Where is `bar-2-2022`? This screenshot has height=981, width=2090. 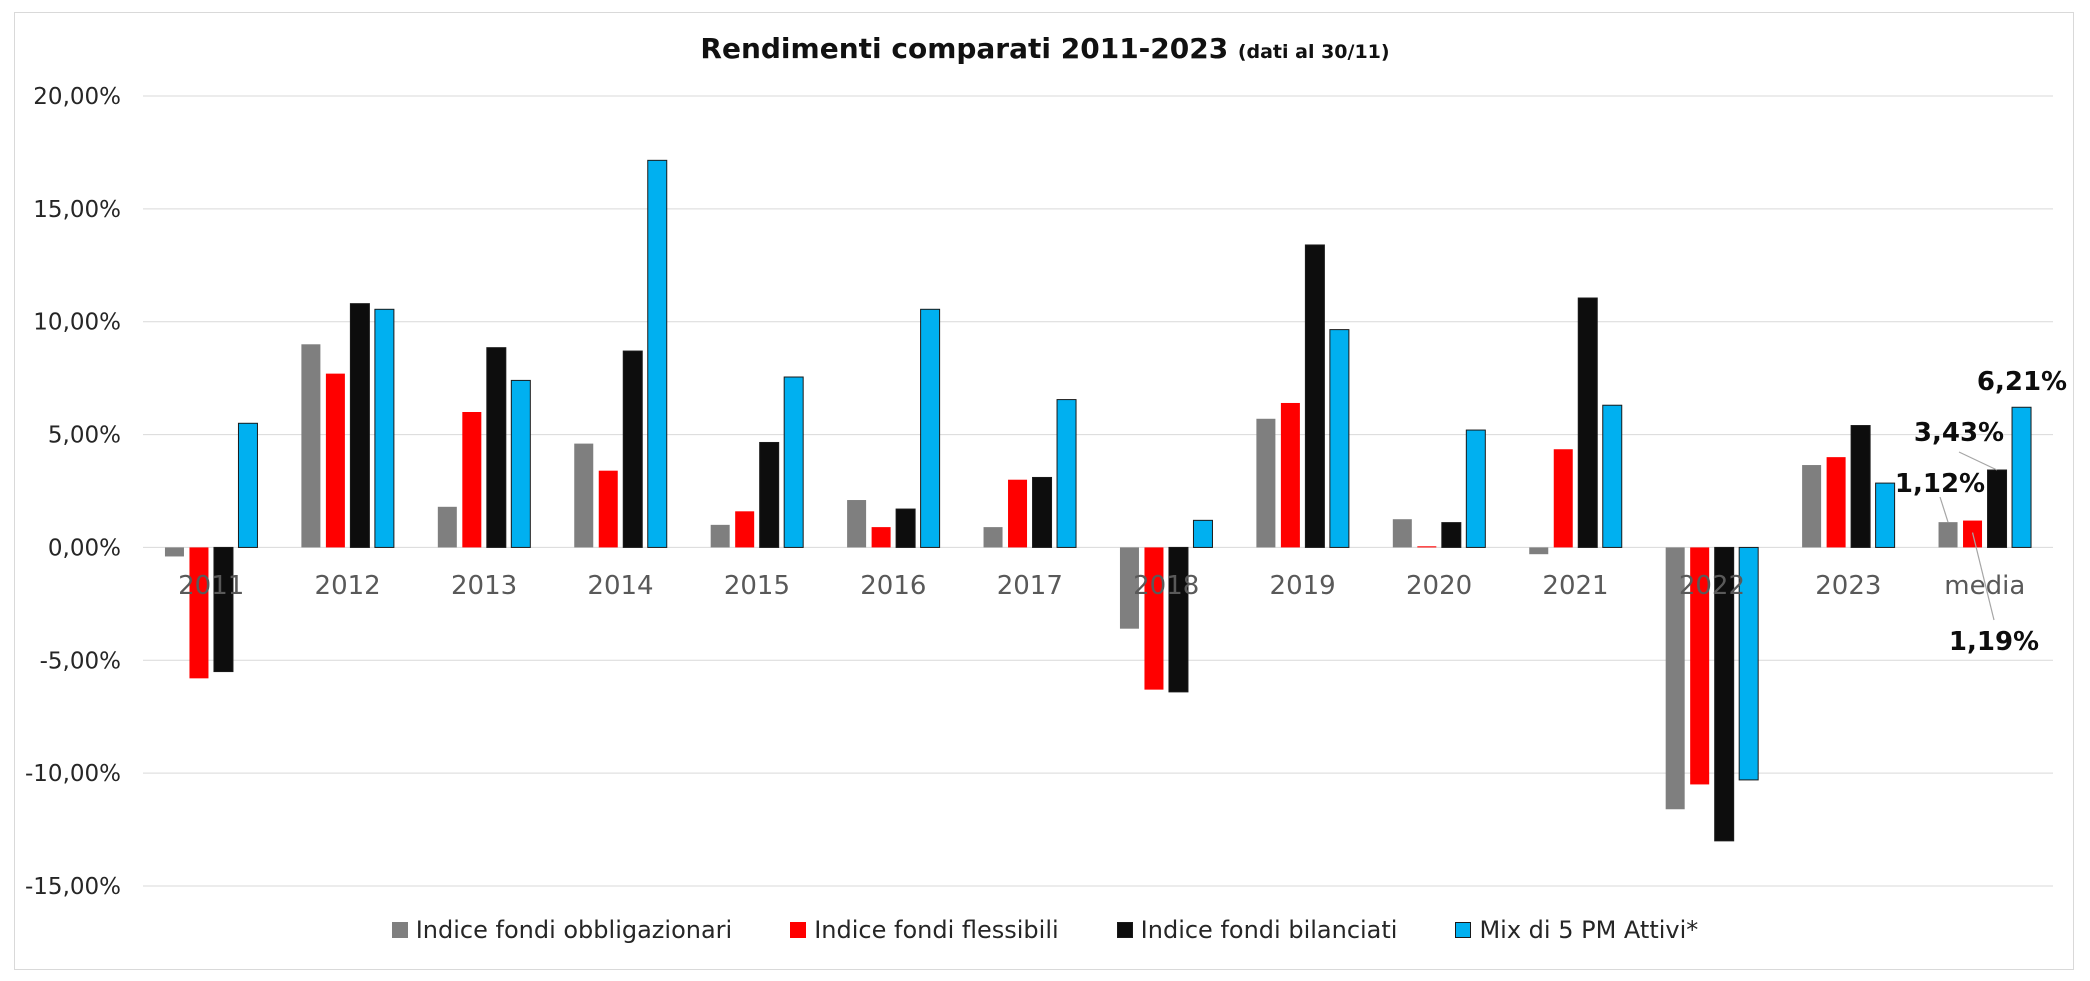
bar-2-2022 is located at coordinates (1700, 666).